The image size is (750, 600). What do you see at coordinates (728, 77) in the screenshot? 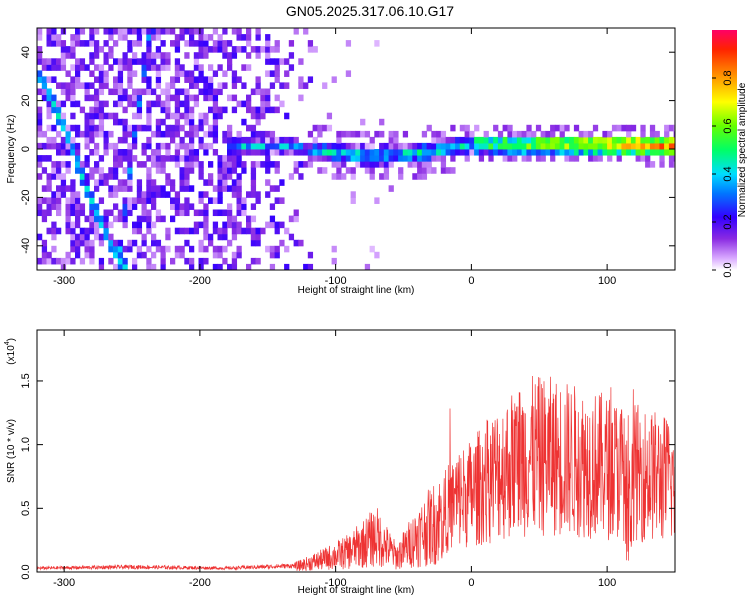
I see `colorbar-tick-label: 0.8` at bounding box center [728, 77].